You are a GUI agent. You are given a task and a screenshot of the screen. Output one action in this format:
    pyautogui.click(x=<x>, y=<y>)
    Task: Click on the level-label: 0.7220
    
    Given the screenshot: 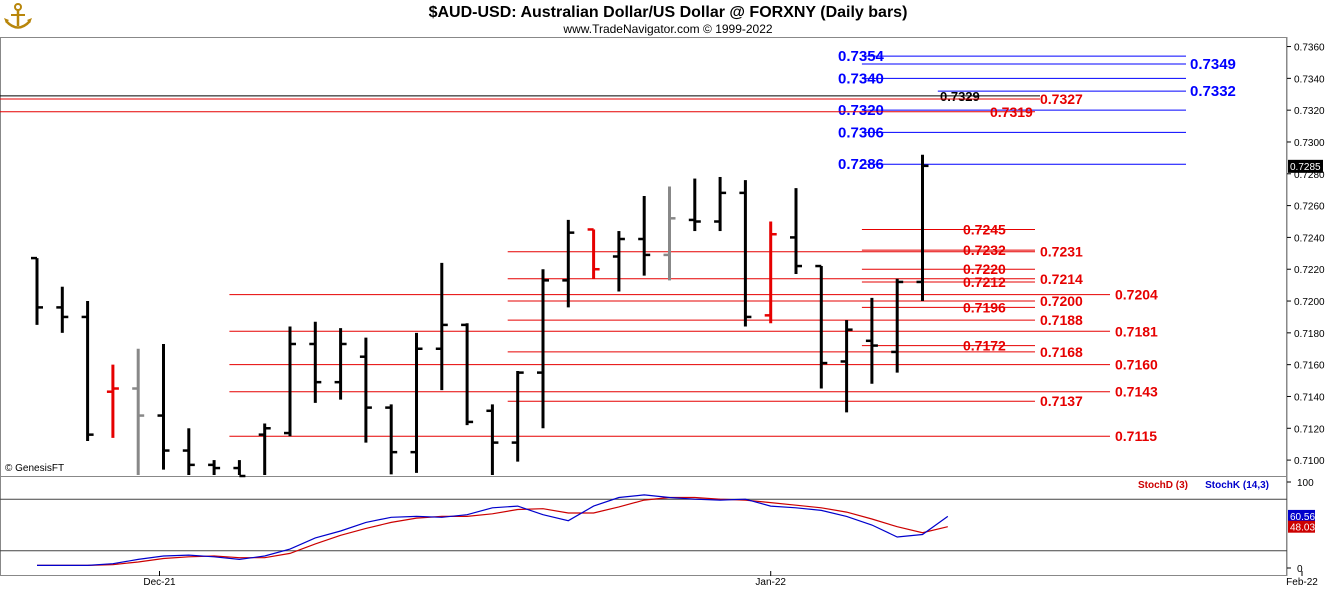 What is the action you would take?
    pyautogui.click(x=984, y=269)
    